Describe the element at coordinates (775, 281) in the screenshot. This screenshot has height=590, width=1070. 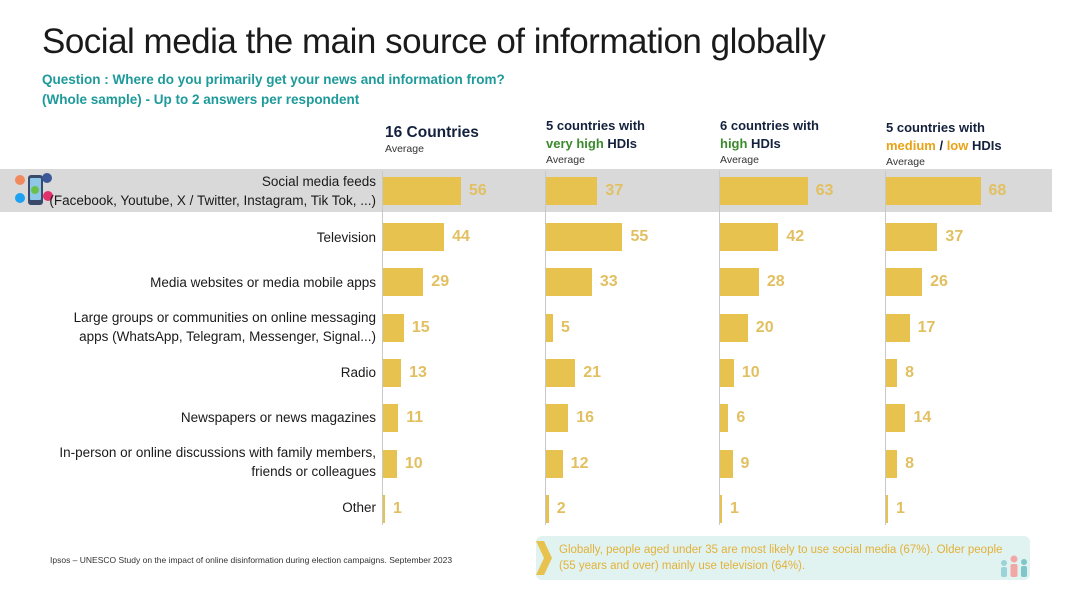
I see `bar-value-label: 28` at that location.